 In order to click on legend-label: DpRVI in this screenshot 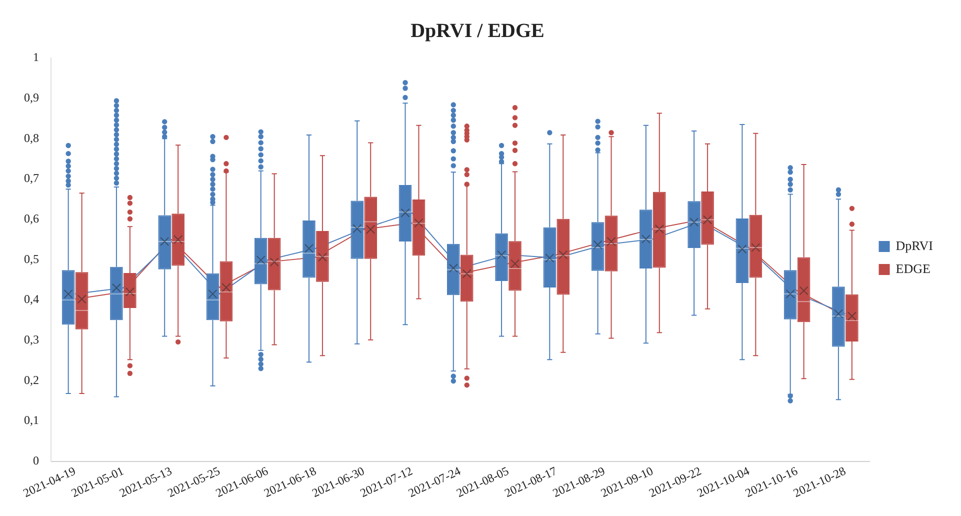, I will do `click(915, 245)`.